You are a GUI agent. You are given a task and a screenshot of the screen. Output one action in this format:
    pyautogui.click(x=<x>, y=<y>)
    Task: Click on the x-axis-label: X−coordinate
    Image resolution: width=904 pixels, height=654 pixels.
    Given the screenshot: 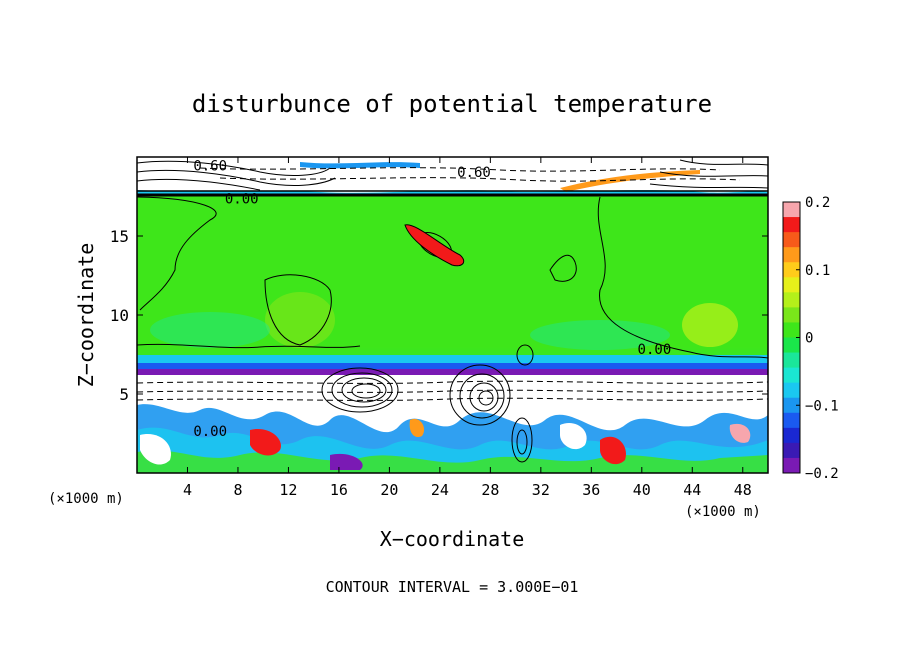 What is the action you would take?
    pyautogui.click(x=452, y=539)
    